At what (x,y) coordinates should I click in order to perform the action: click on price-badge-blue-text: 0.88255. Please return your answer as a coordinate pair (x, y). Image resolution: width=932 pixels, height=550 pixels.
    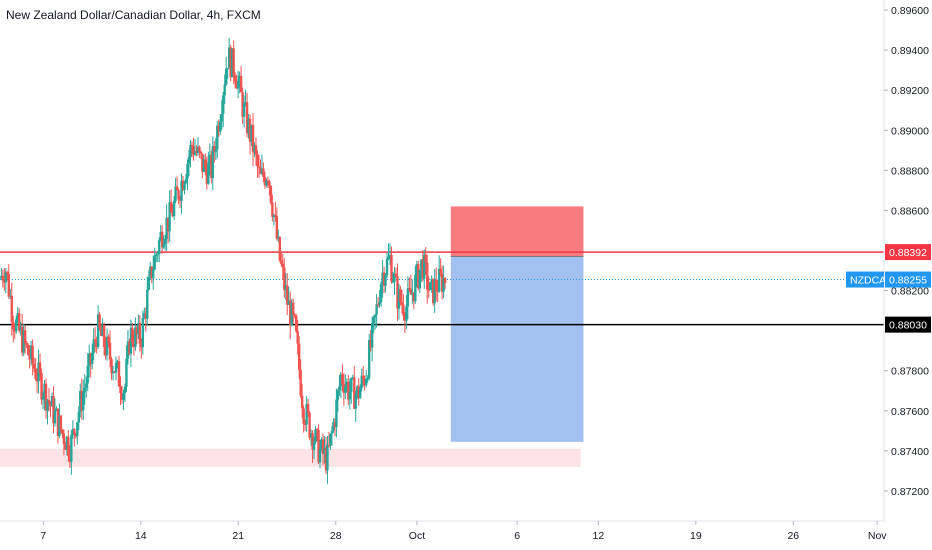
    Looking at the image, I should click on (908, 281).